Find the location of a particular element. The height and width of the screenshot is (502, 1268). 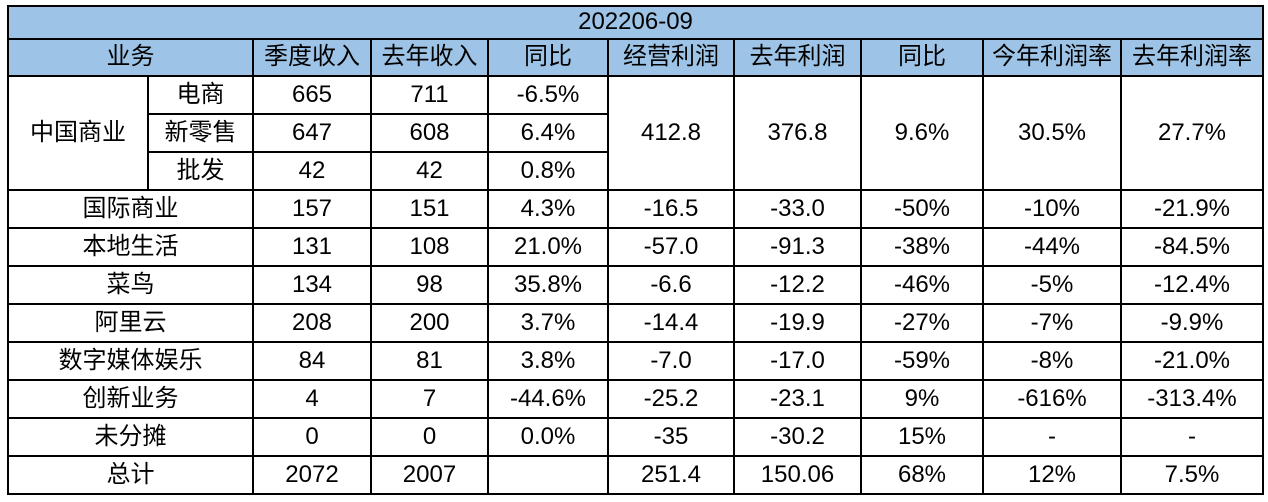

cell-last-year-margin: 7.5% is located at coordinates (1192, 475).